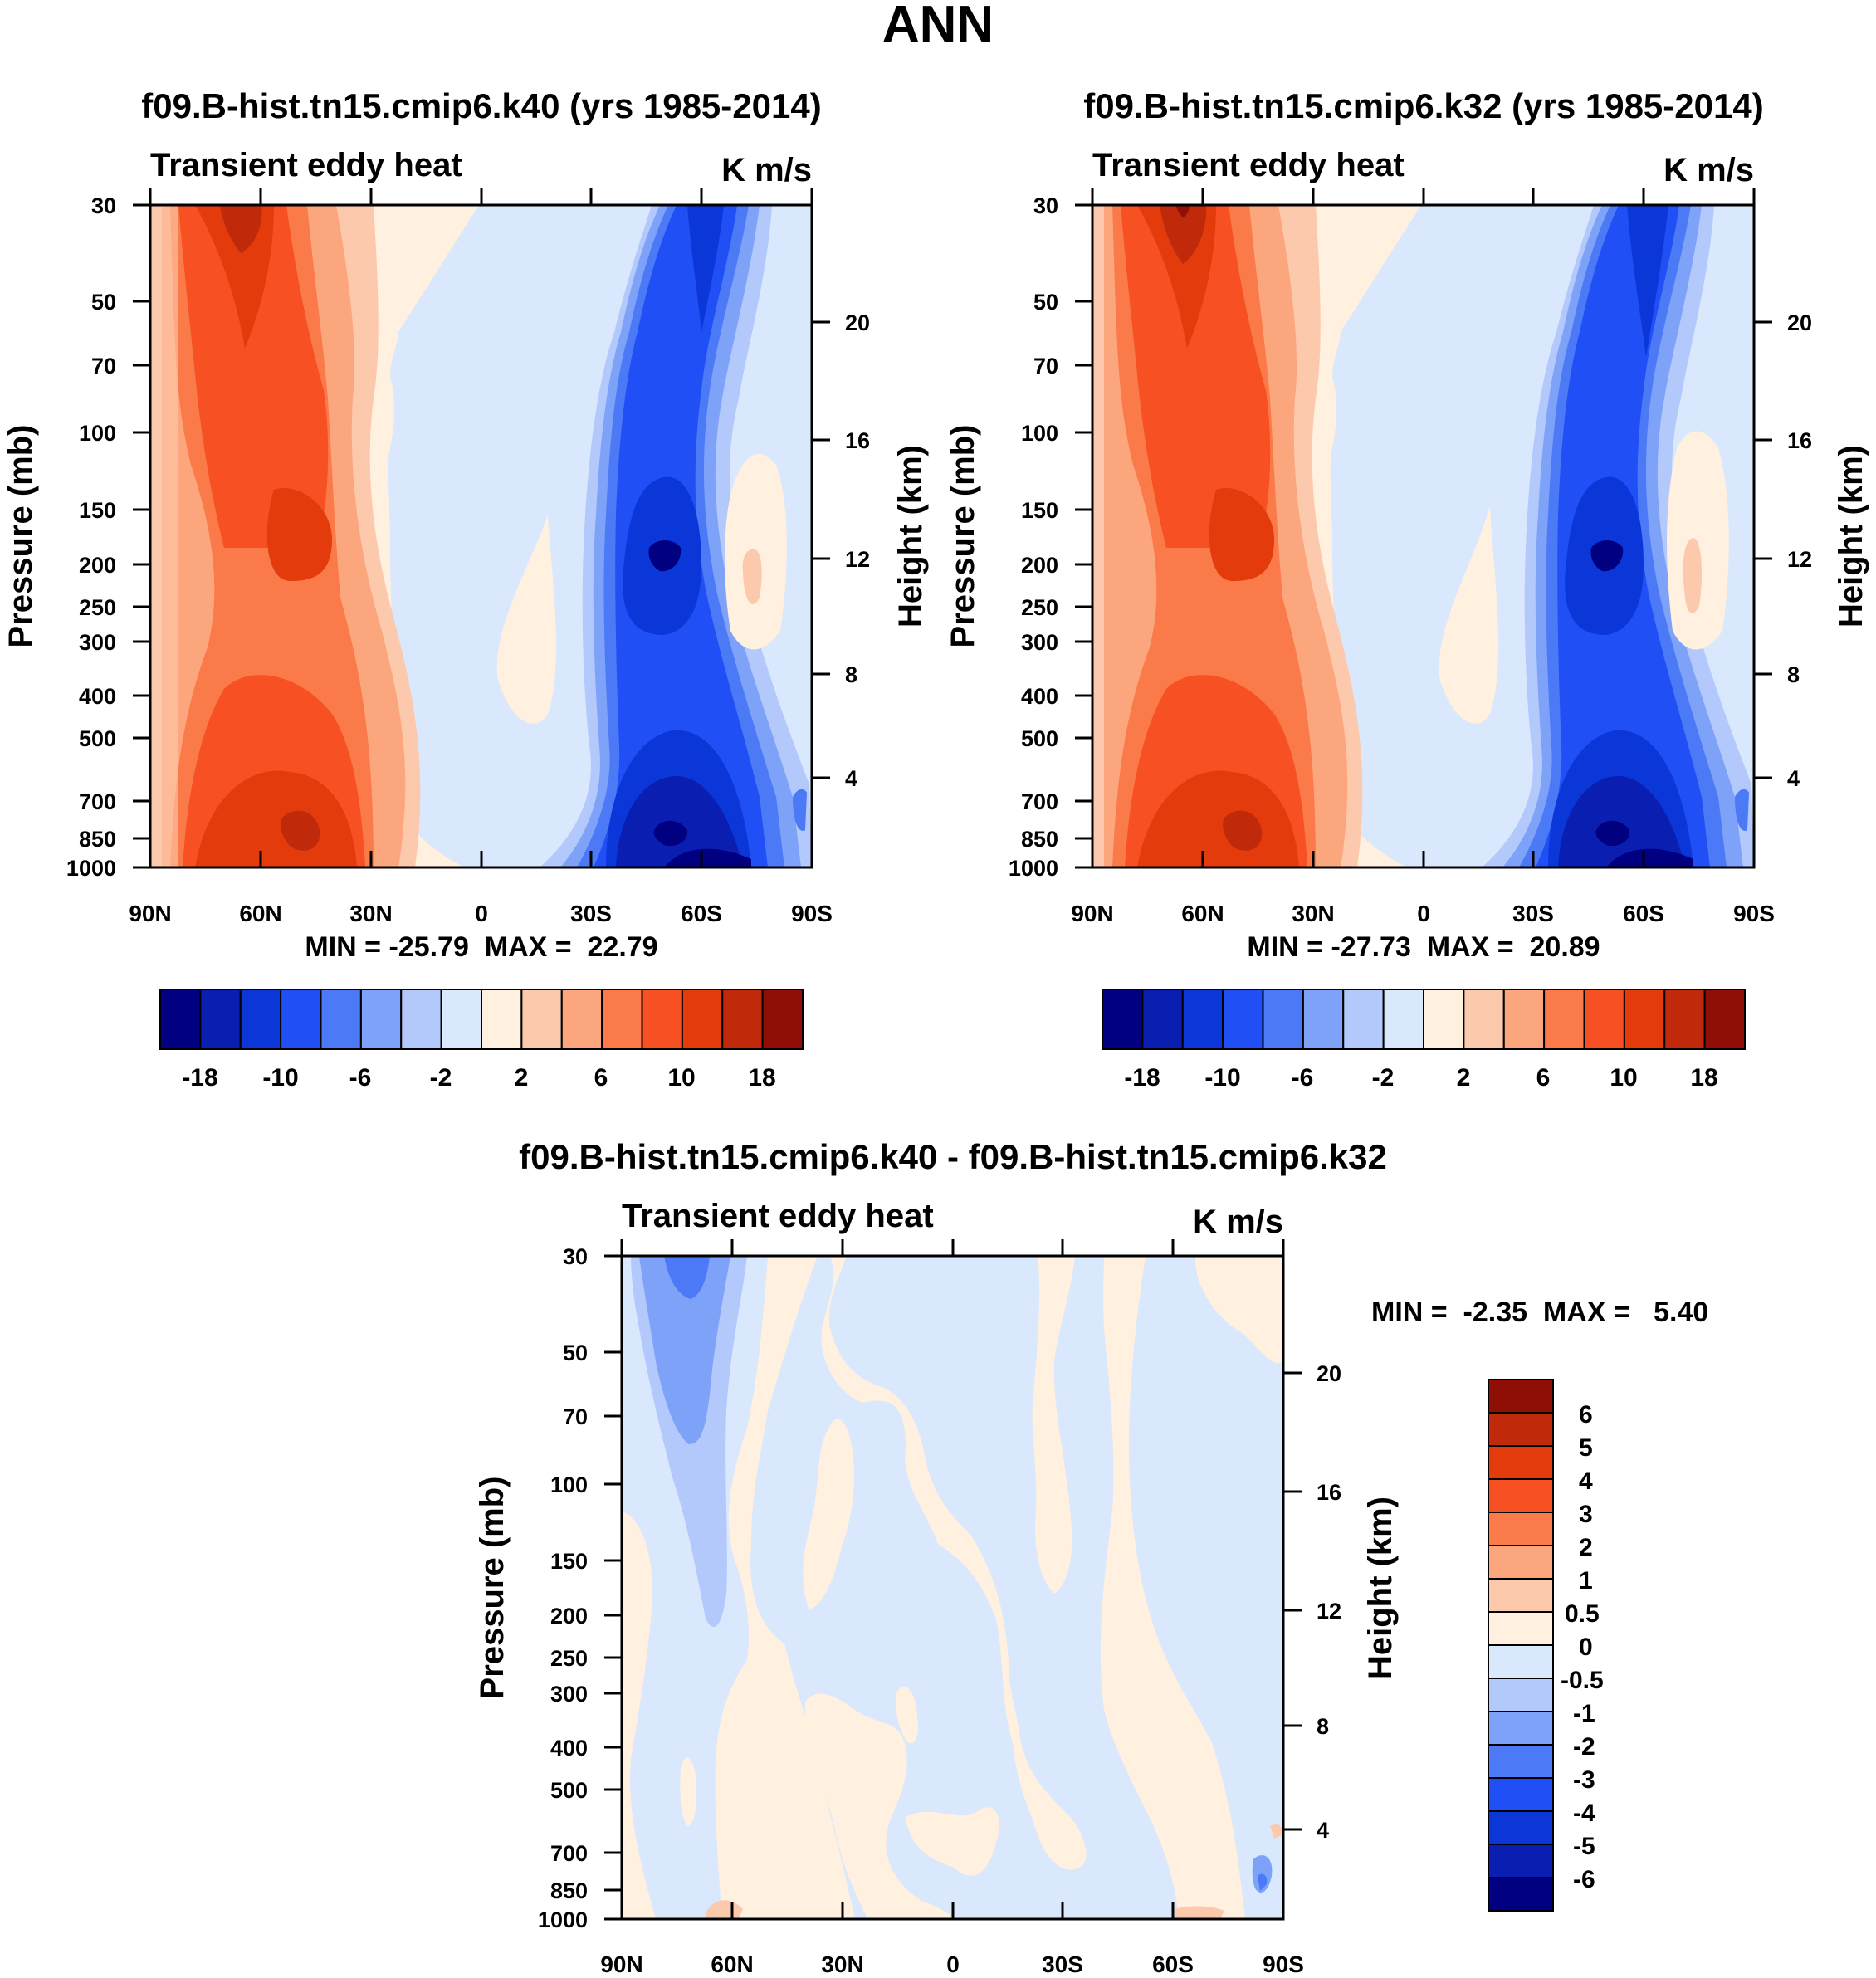  I want to click on colorbar-label: -0.5, so click(1582, 1681).